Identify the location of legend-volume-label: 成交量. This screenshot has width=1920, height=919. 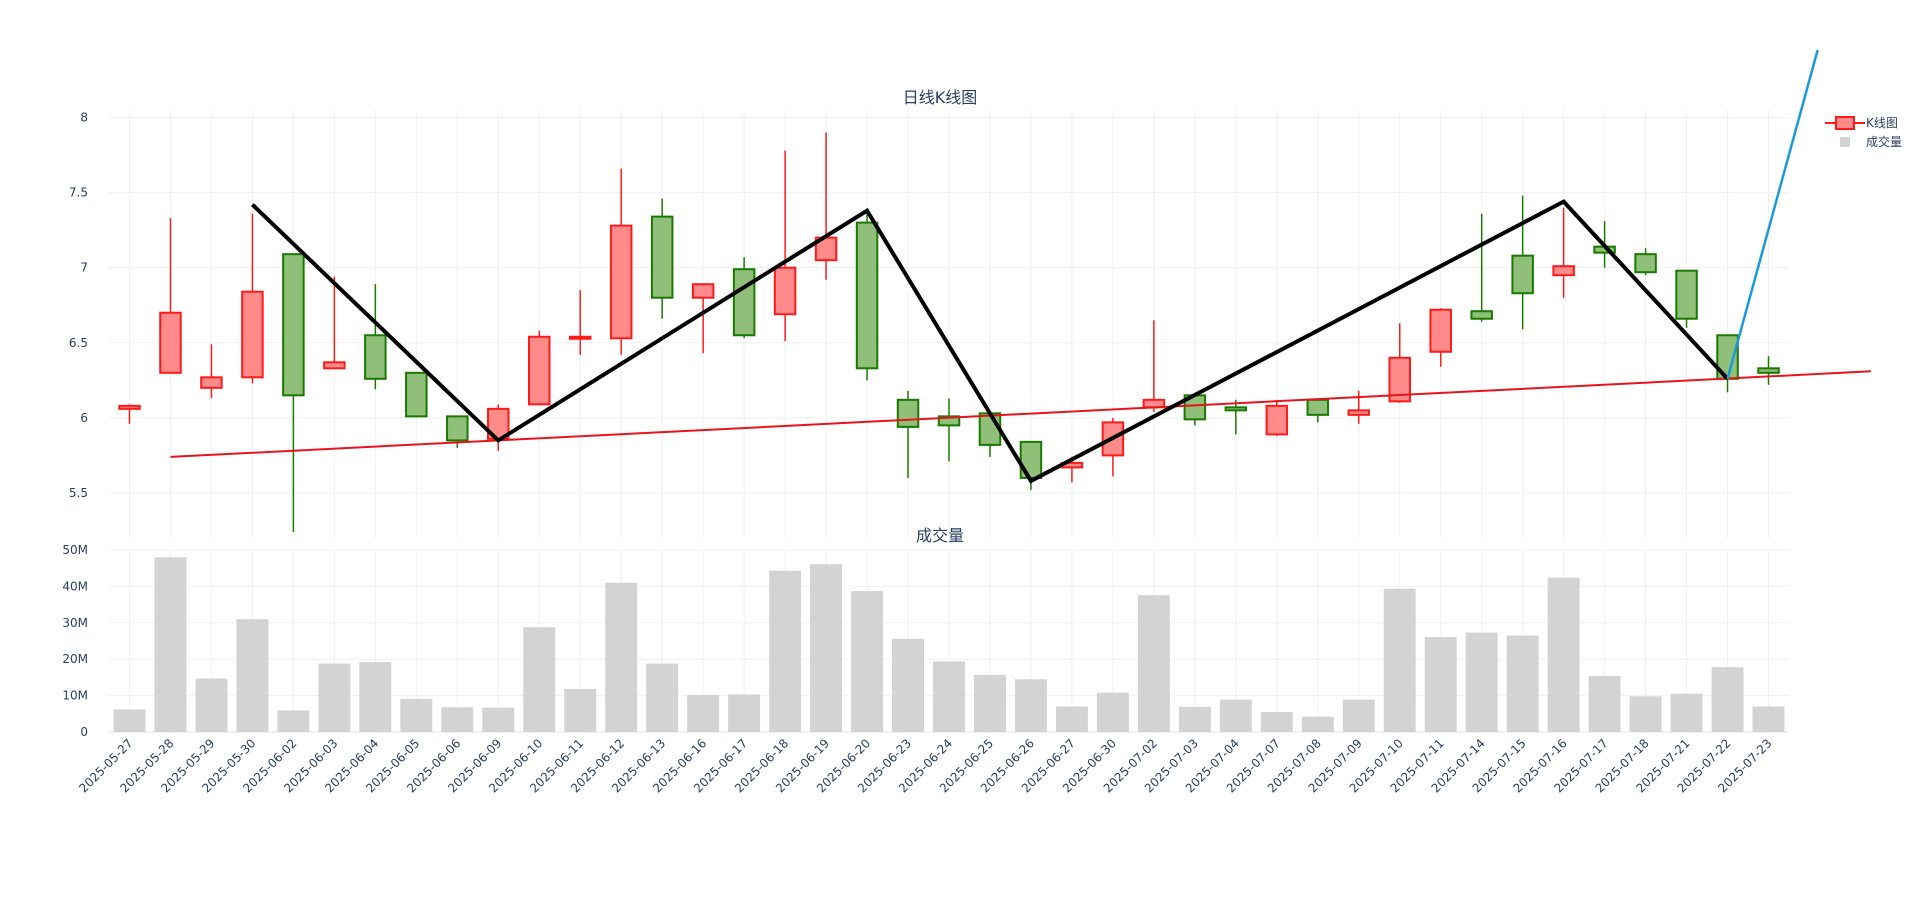
(1884, 141).